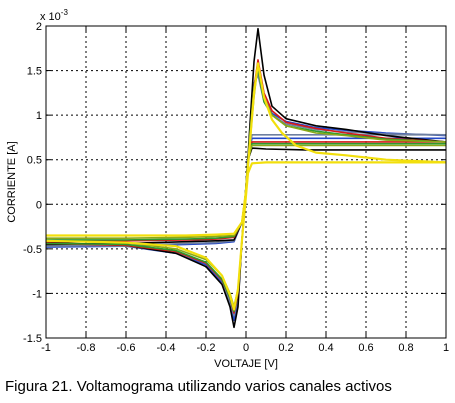  Describe the element at coordinates (39, 116) in the screenshot. I see `y-tick-label: 1` at that location.